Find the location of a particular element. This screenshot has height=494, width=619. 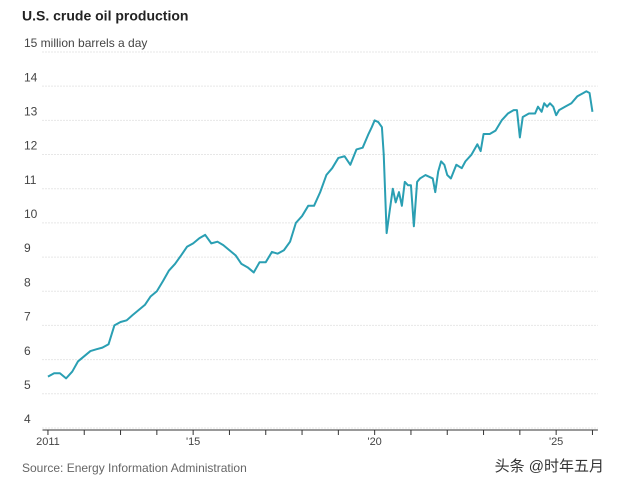

y-tick-label: 13 is located at coordinates (31, 112).